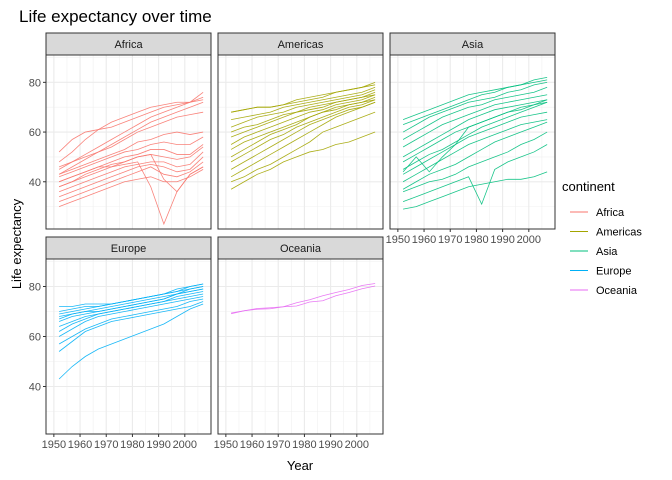 The width and height of the screenshot is (672, 480). I want to click on facet-americas: Americas, so click(300, 131).